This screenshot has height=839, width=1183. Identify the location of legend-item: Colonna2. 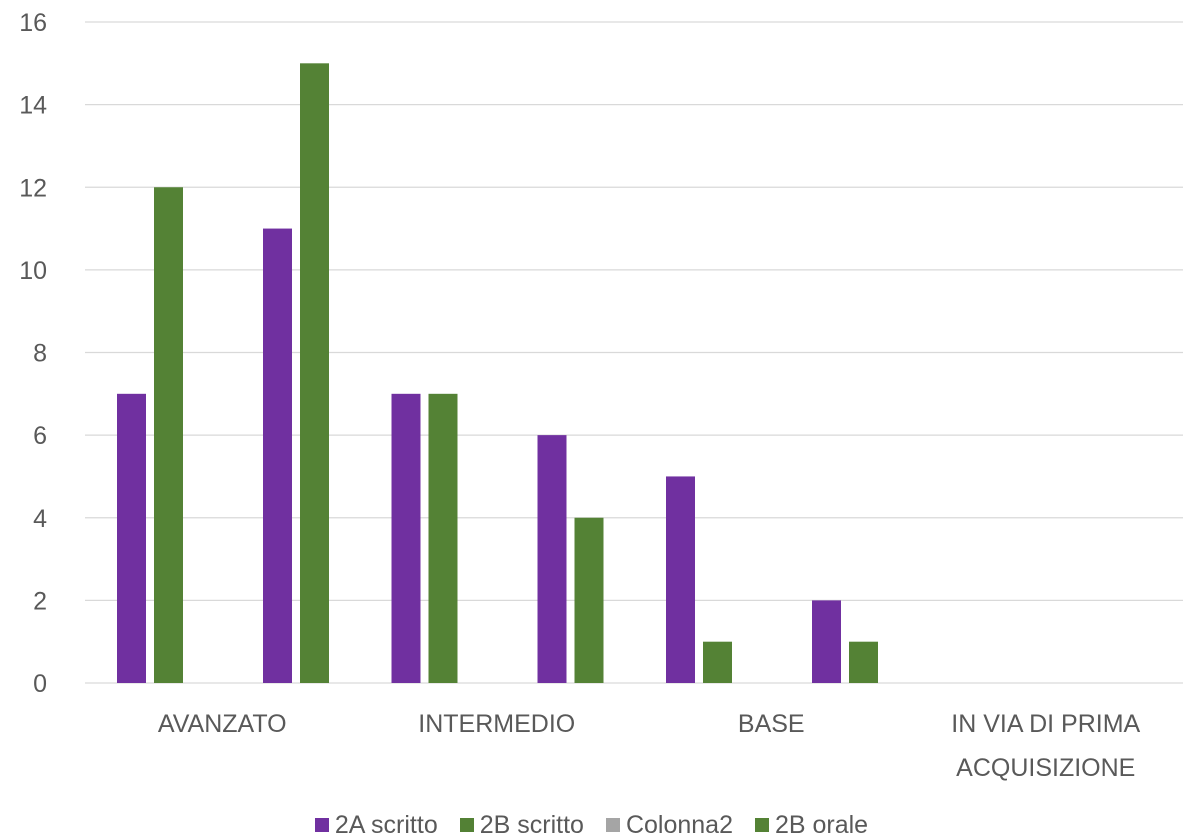
(669, 825).